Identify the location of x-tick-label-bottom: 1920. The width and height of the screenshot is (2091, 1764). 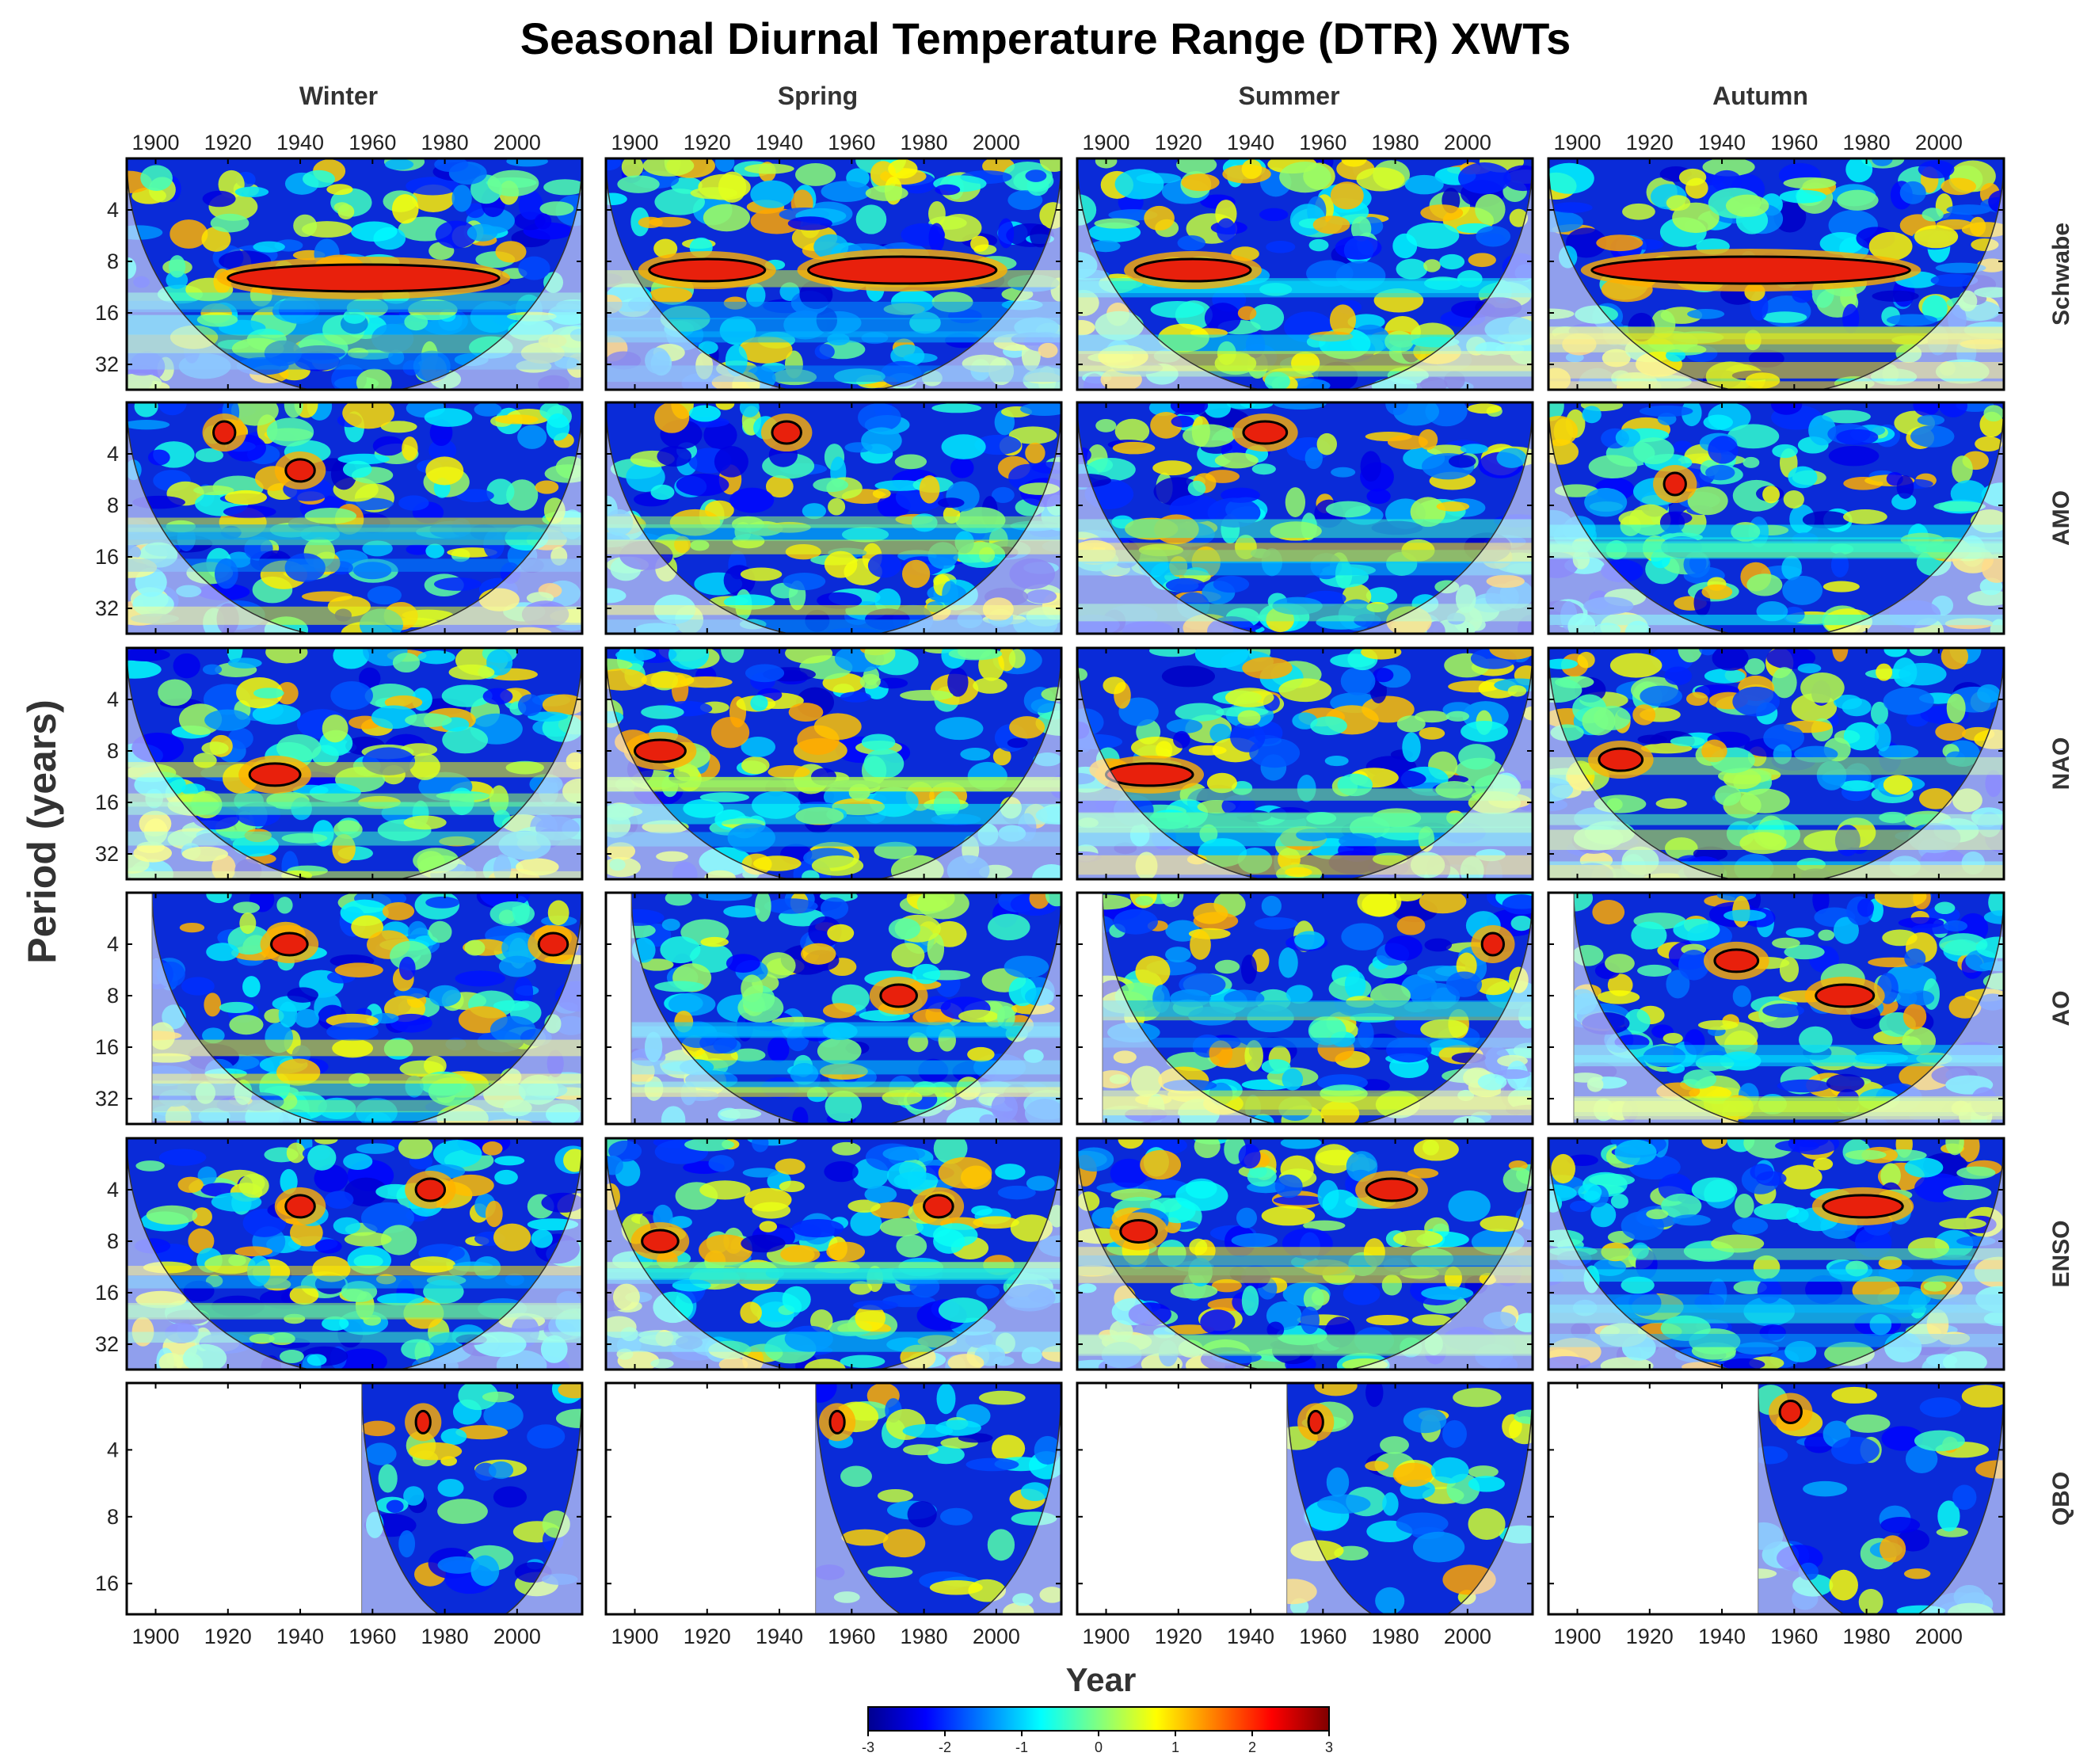
(228, 1637).